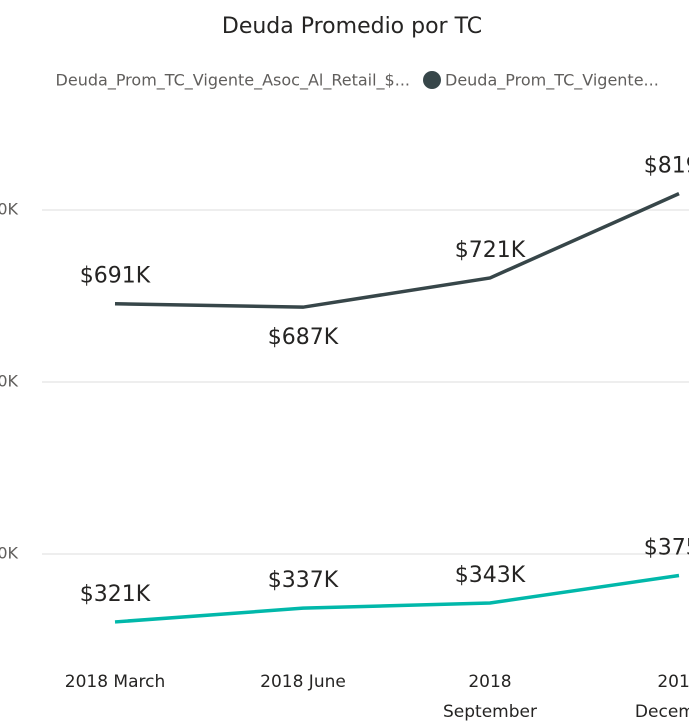 The width and height of the screenshot is (689, 727). What do you see at coordinates (432, 80) in the screenshot?
I see `legend-marker` at bounding box center [432, 80].